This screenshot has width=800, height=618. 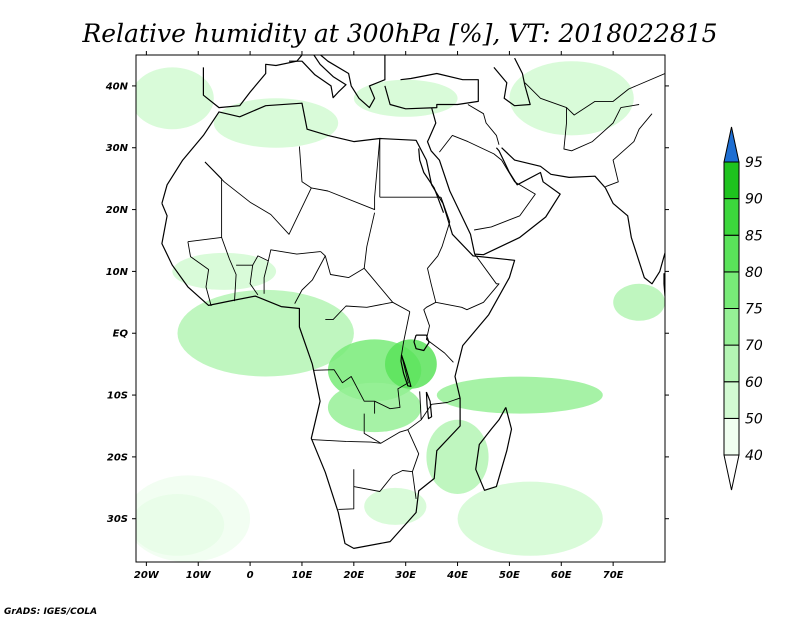 I want to click on colorbar-under-arrow, so click(x=731, y=472).